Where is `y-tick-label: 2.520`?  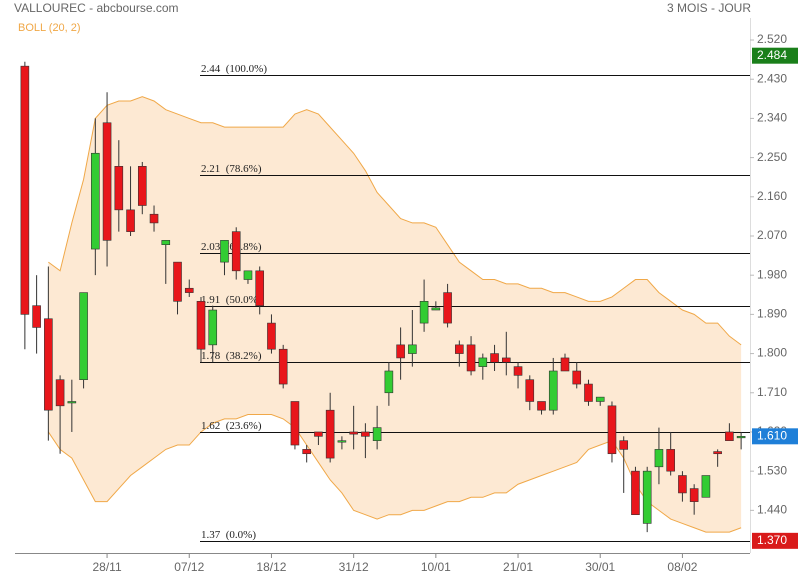
y-tick-label: 2.520 is located at coordinates (772, 39).